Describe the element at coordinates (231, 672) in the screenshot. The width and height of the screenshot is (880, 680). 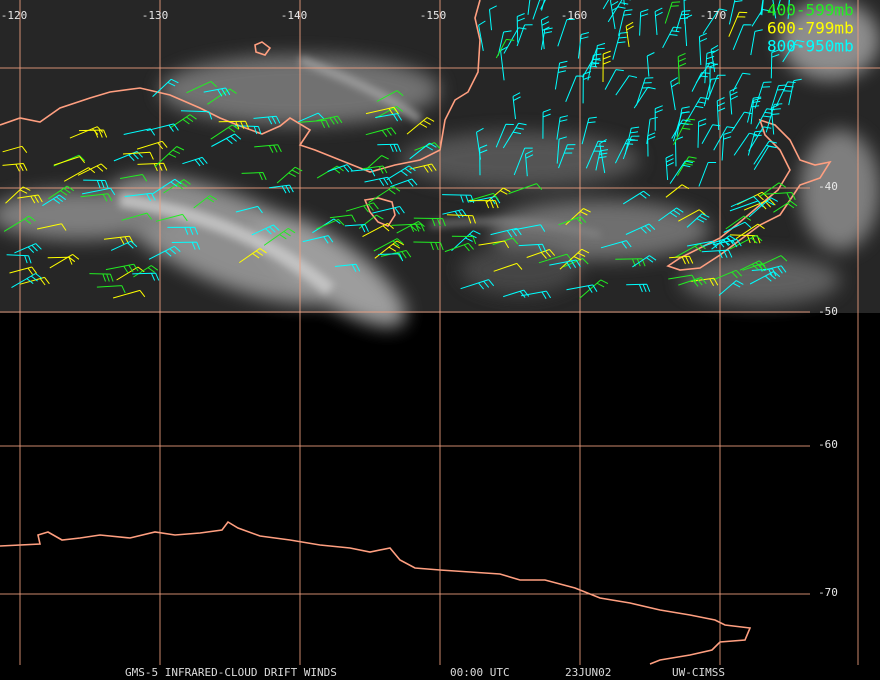
I see `footer-product: GMS-5 INFRARED-CLOUD DRIFT WINDS` at that location.